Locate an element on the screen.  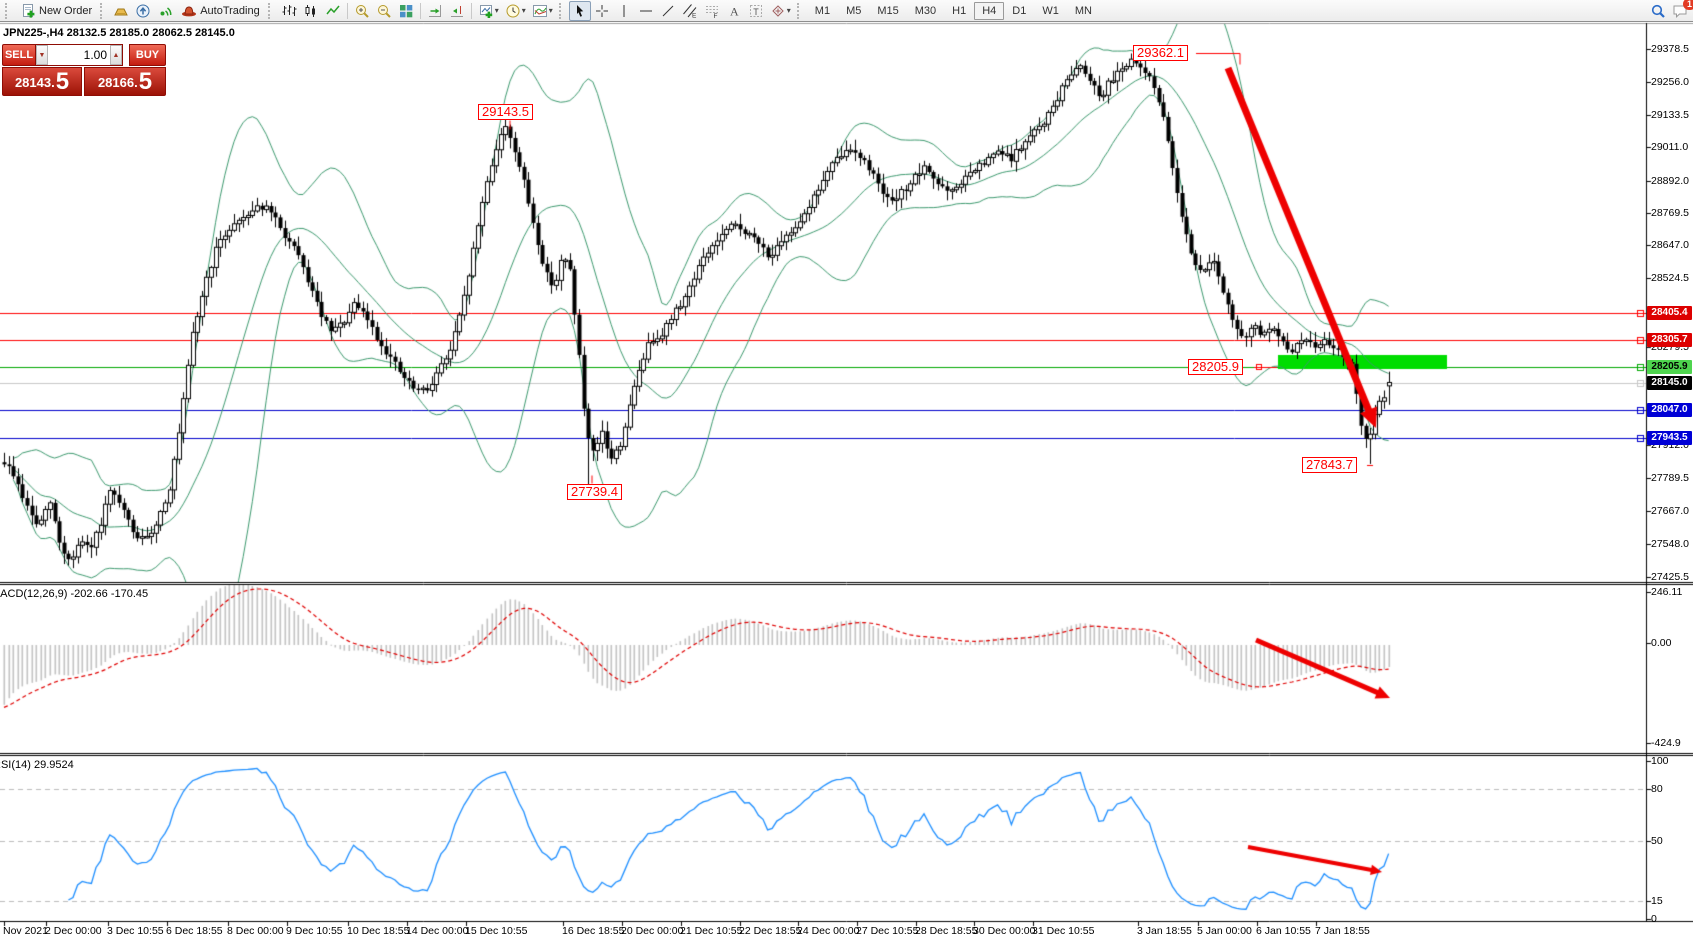
timeframe-button-m15: M15 is located at coordinates (888, 10).